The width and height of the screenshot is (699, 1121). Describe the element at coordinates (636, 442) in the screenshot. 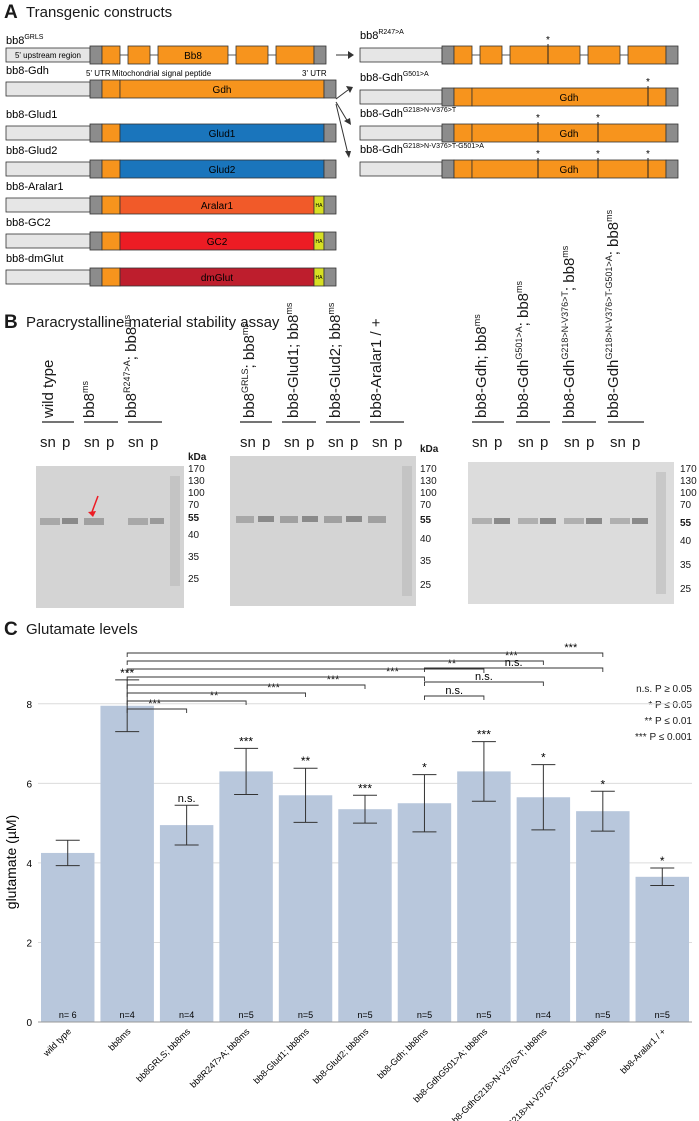

I see `gel3-p-4: p` at that location.